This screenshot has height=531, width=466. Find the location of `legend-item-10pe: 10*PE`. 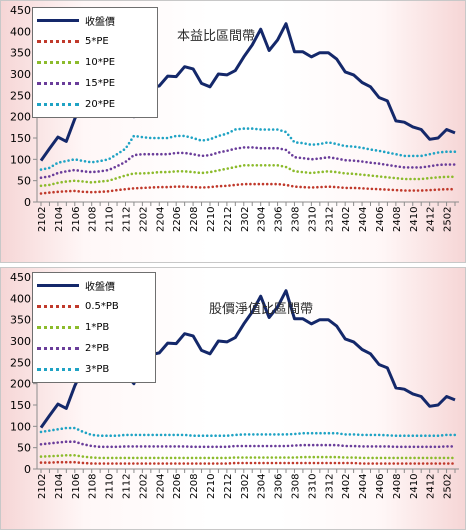

legend-item-10pe: 10*PE is located at coordinates (94, 62).